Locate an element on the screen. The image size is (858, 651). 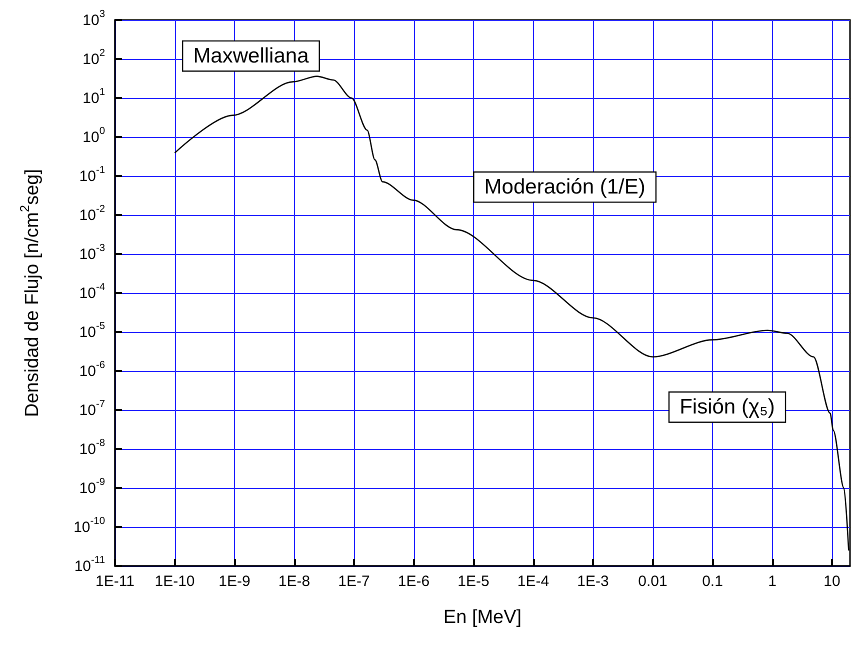
x-tick-label: 1E-3 is located at coordinates (593, 581).